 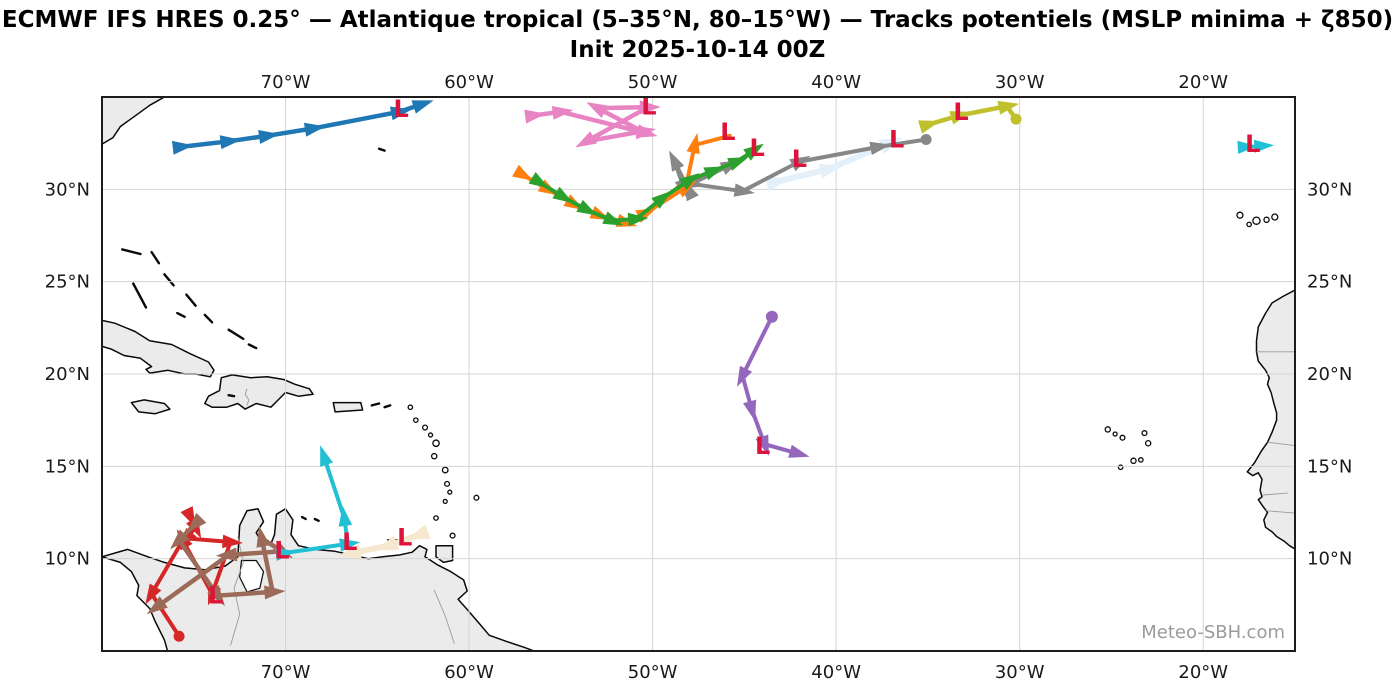 What do you see at coordinates (653, 672) in the screenshot?
I see `x-tick-label-bottom: 50°W` at bounding box center [653, 672].